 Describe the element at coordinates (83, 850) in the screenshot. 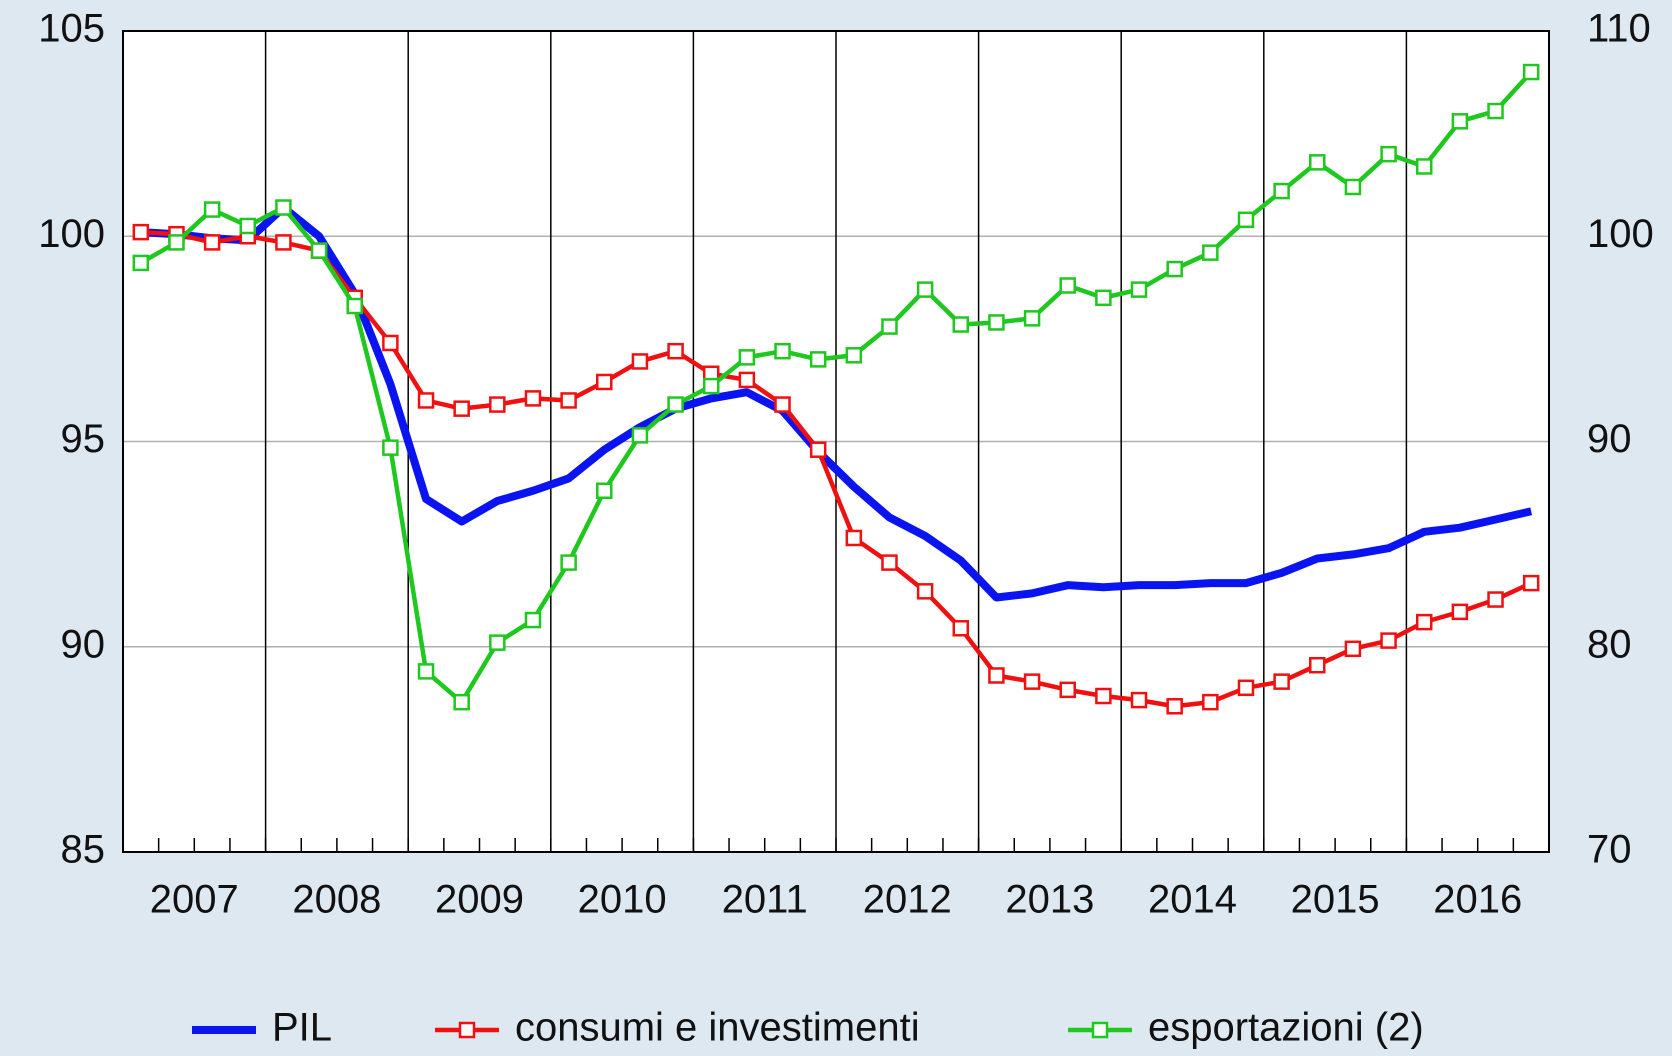

I see `y-tick-label: 85` at that location.